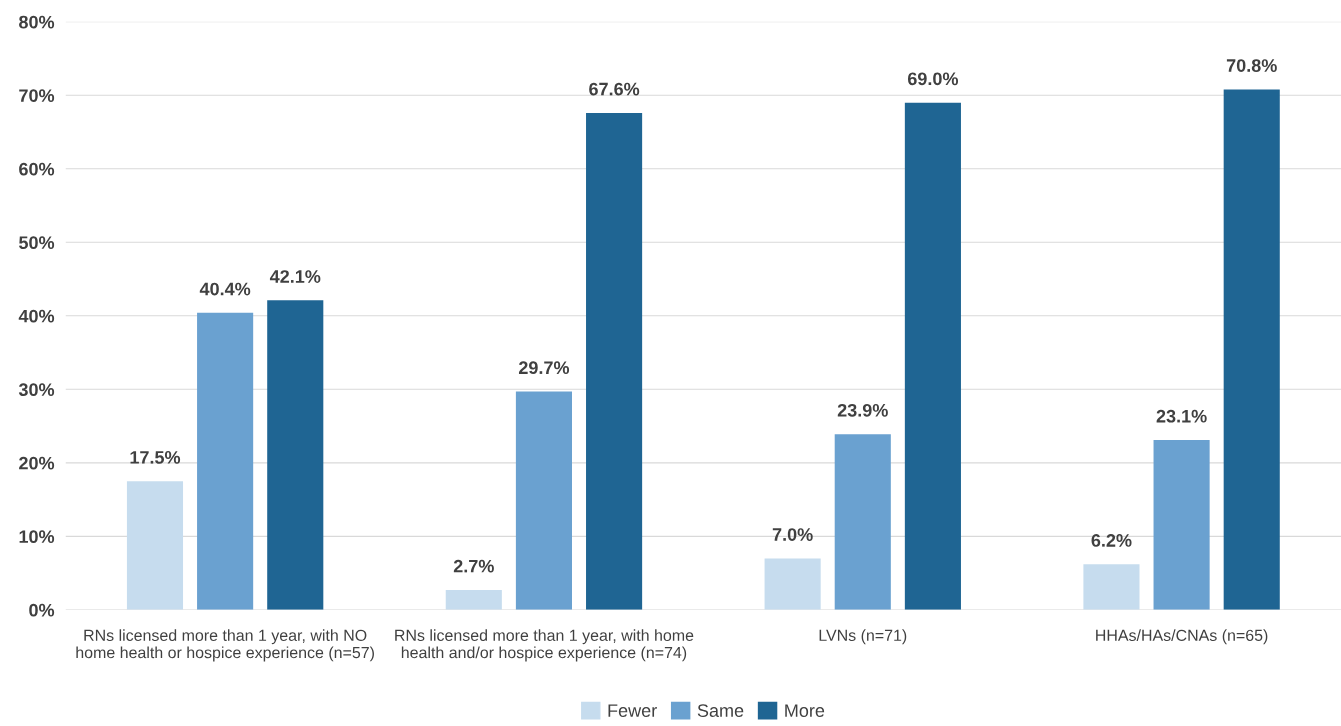 This screenshot has width=1341, height=726. I want to click on data-label: 69.0%, so click(933, 79).